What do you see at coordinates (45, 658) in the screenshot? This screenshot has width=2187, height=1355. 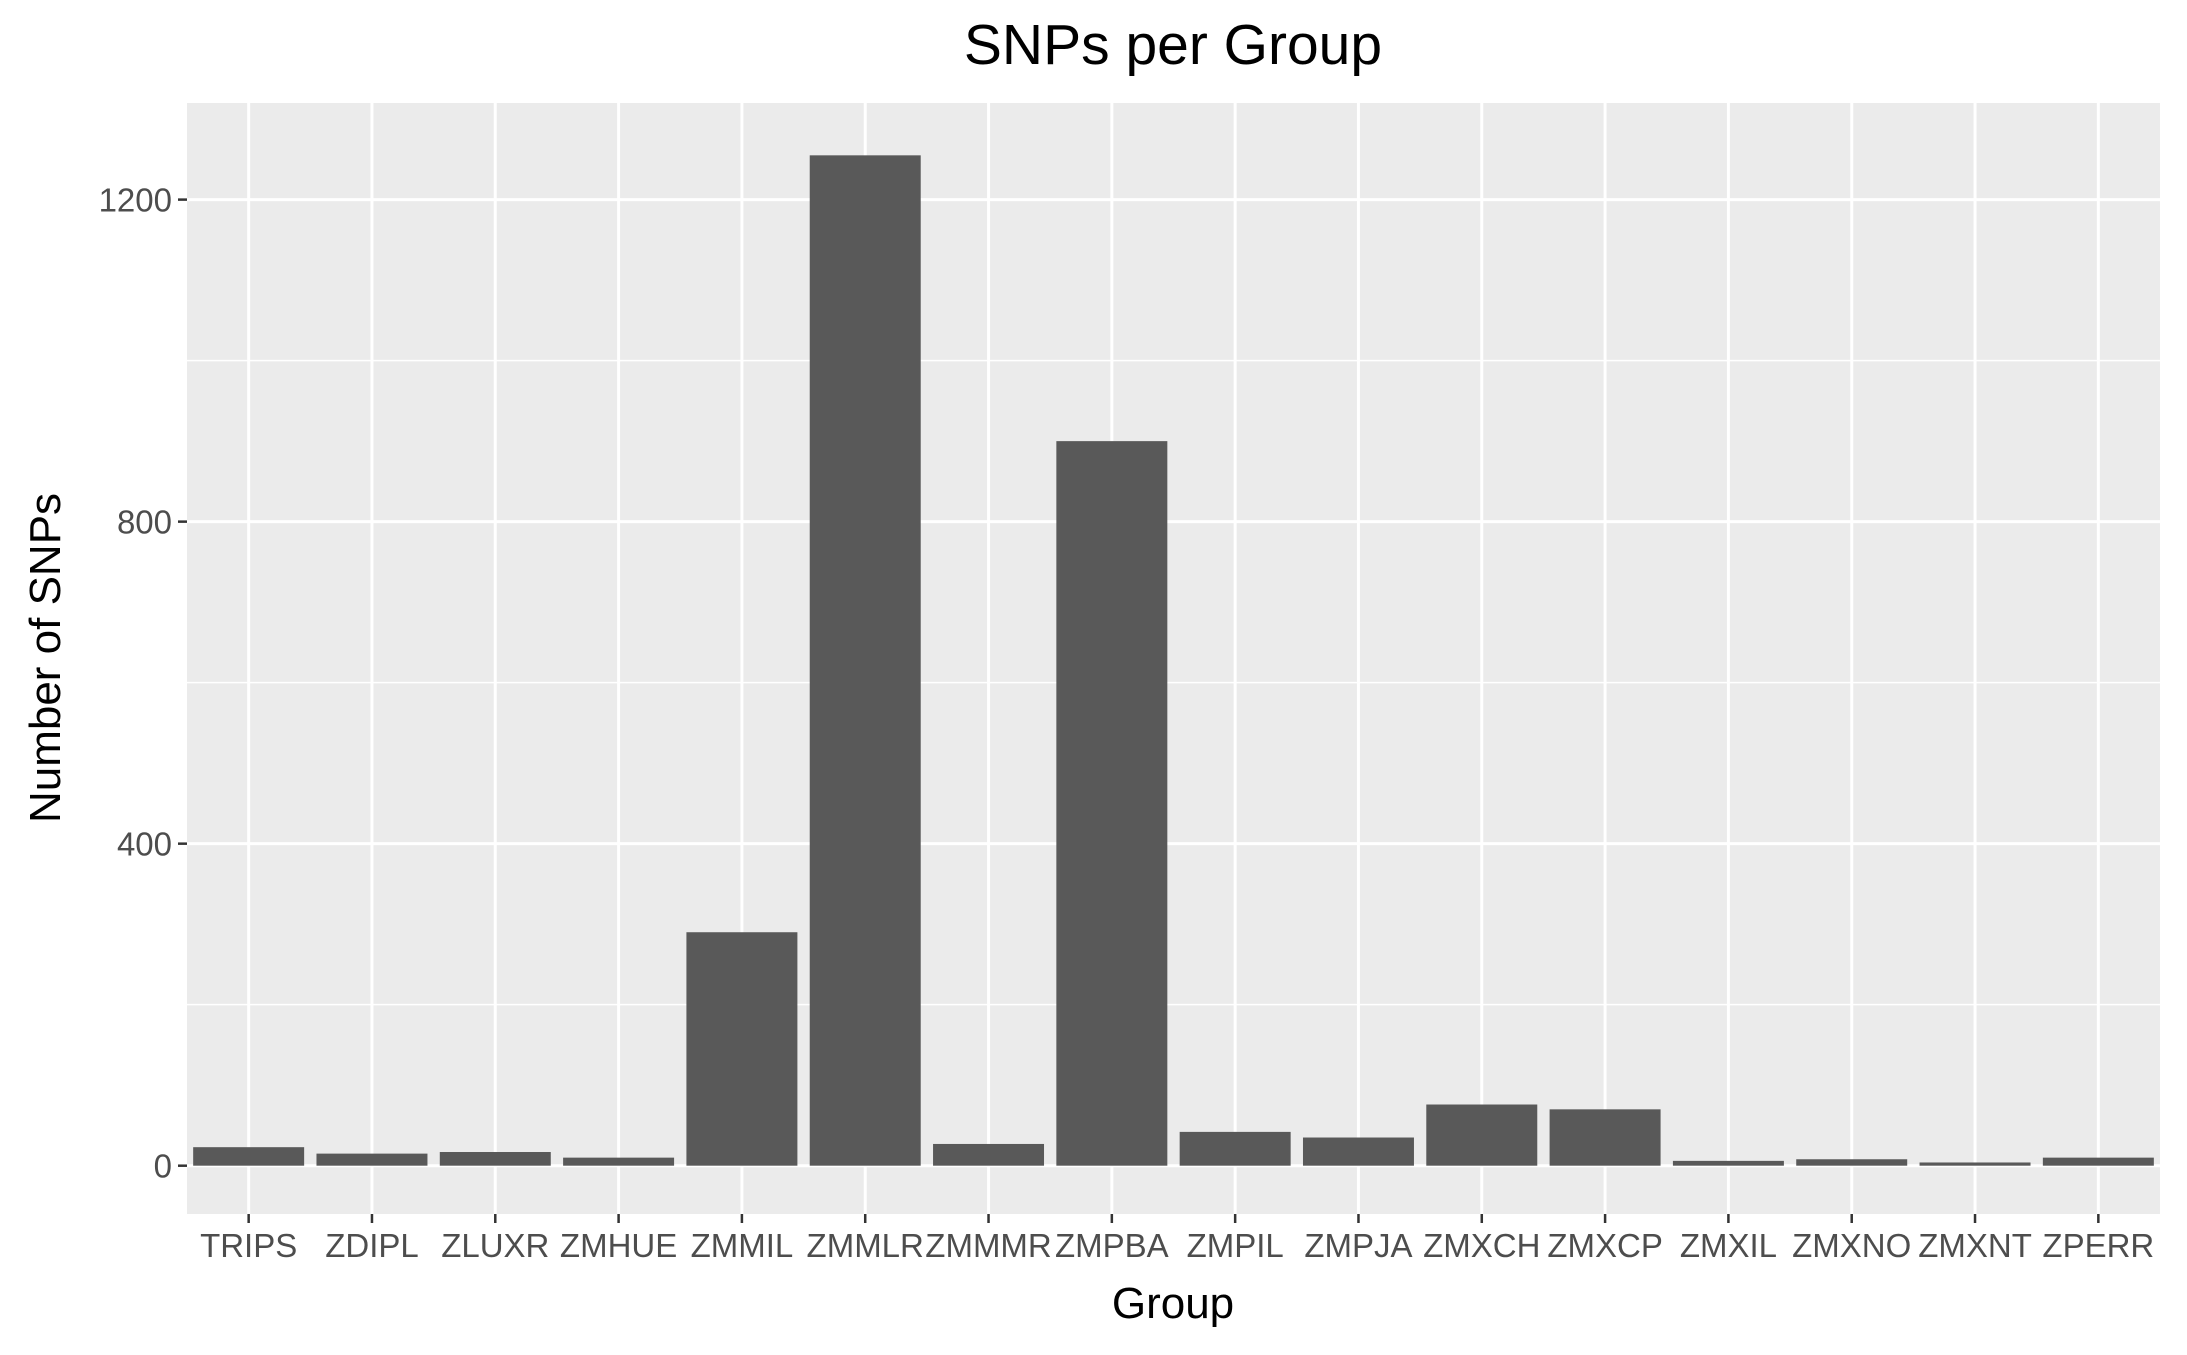 I see `y-axis-title: Number of SNPs` at bounding box center [45, 658].